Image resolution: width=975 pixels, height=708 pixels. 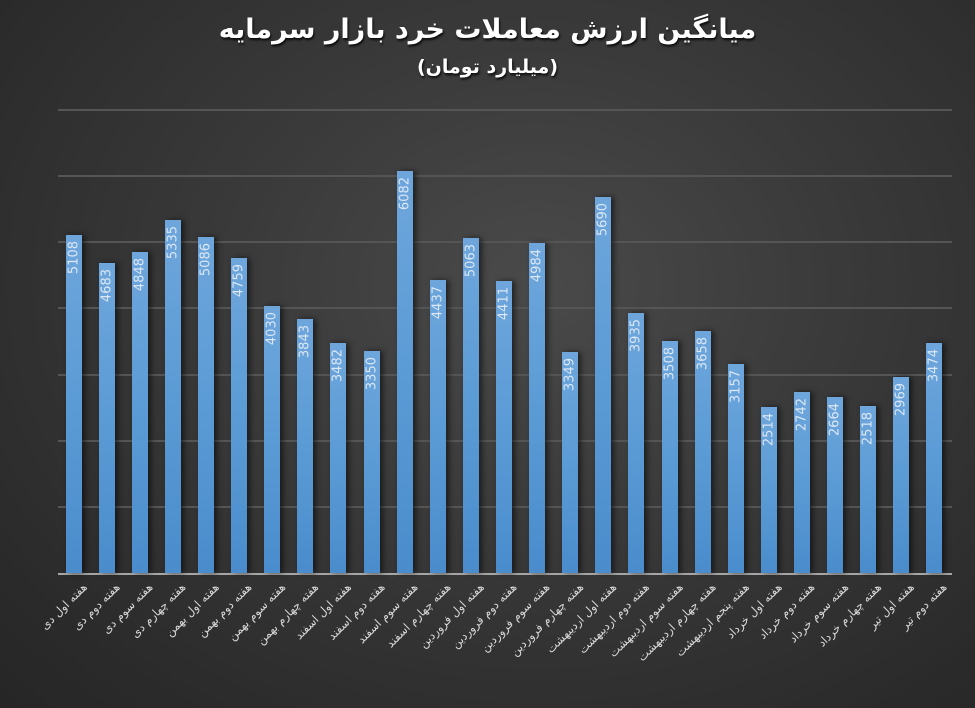 I want to click on bar-value-label: 5108, so click(x=74, y=258).